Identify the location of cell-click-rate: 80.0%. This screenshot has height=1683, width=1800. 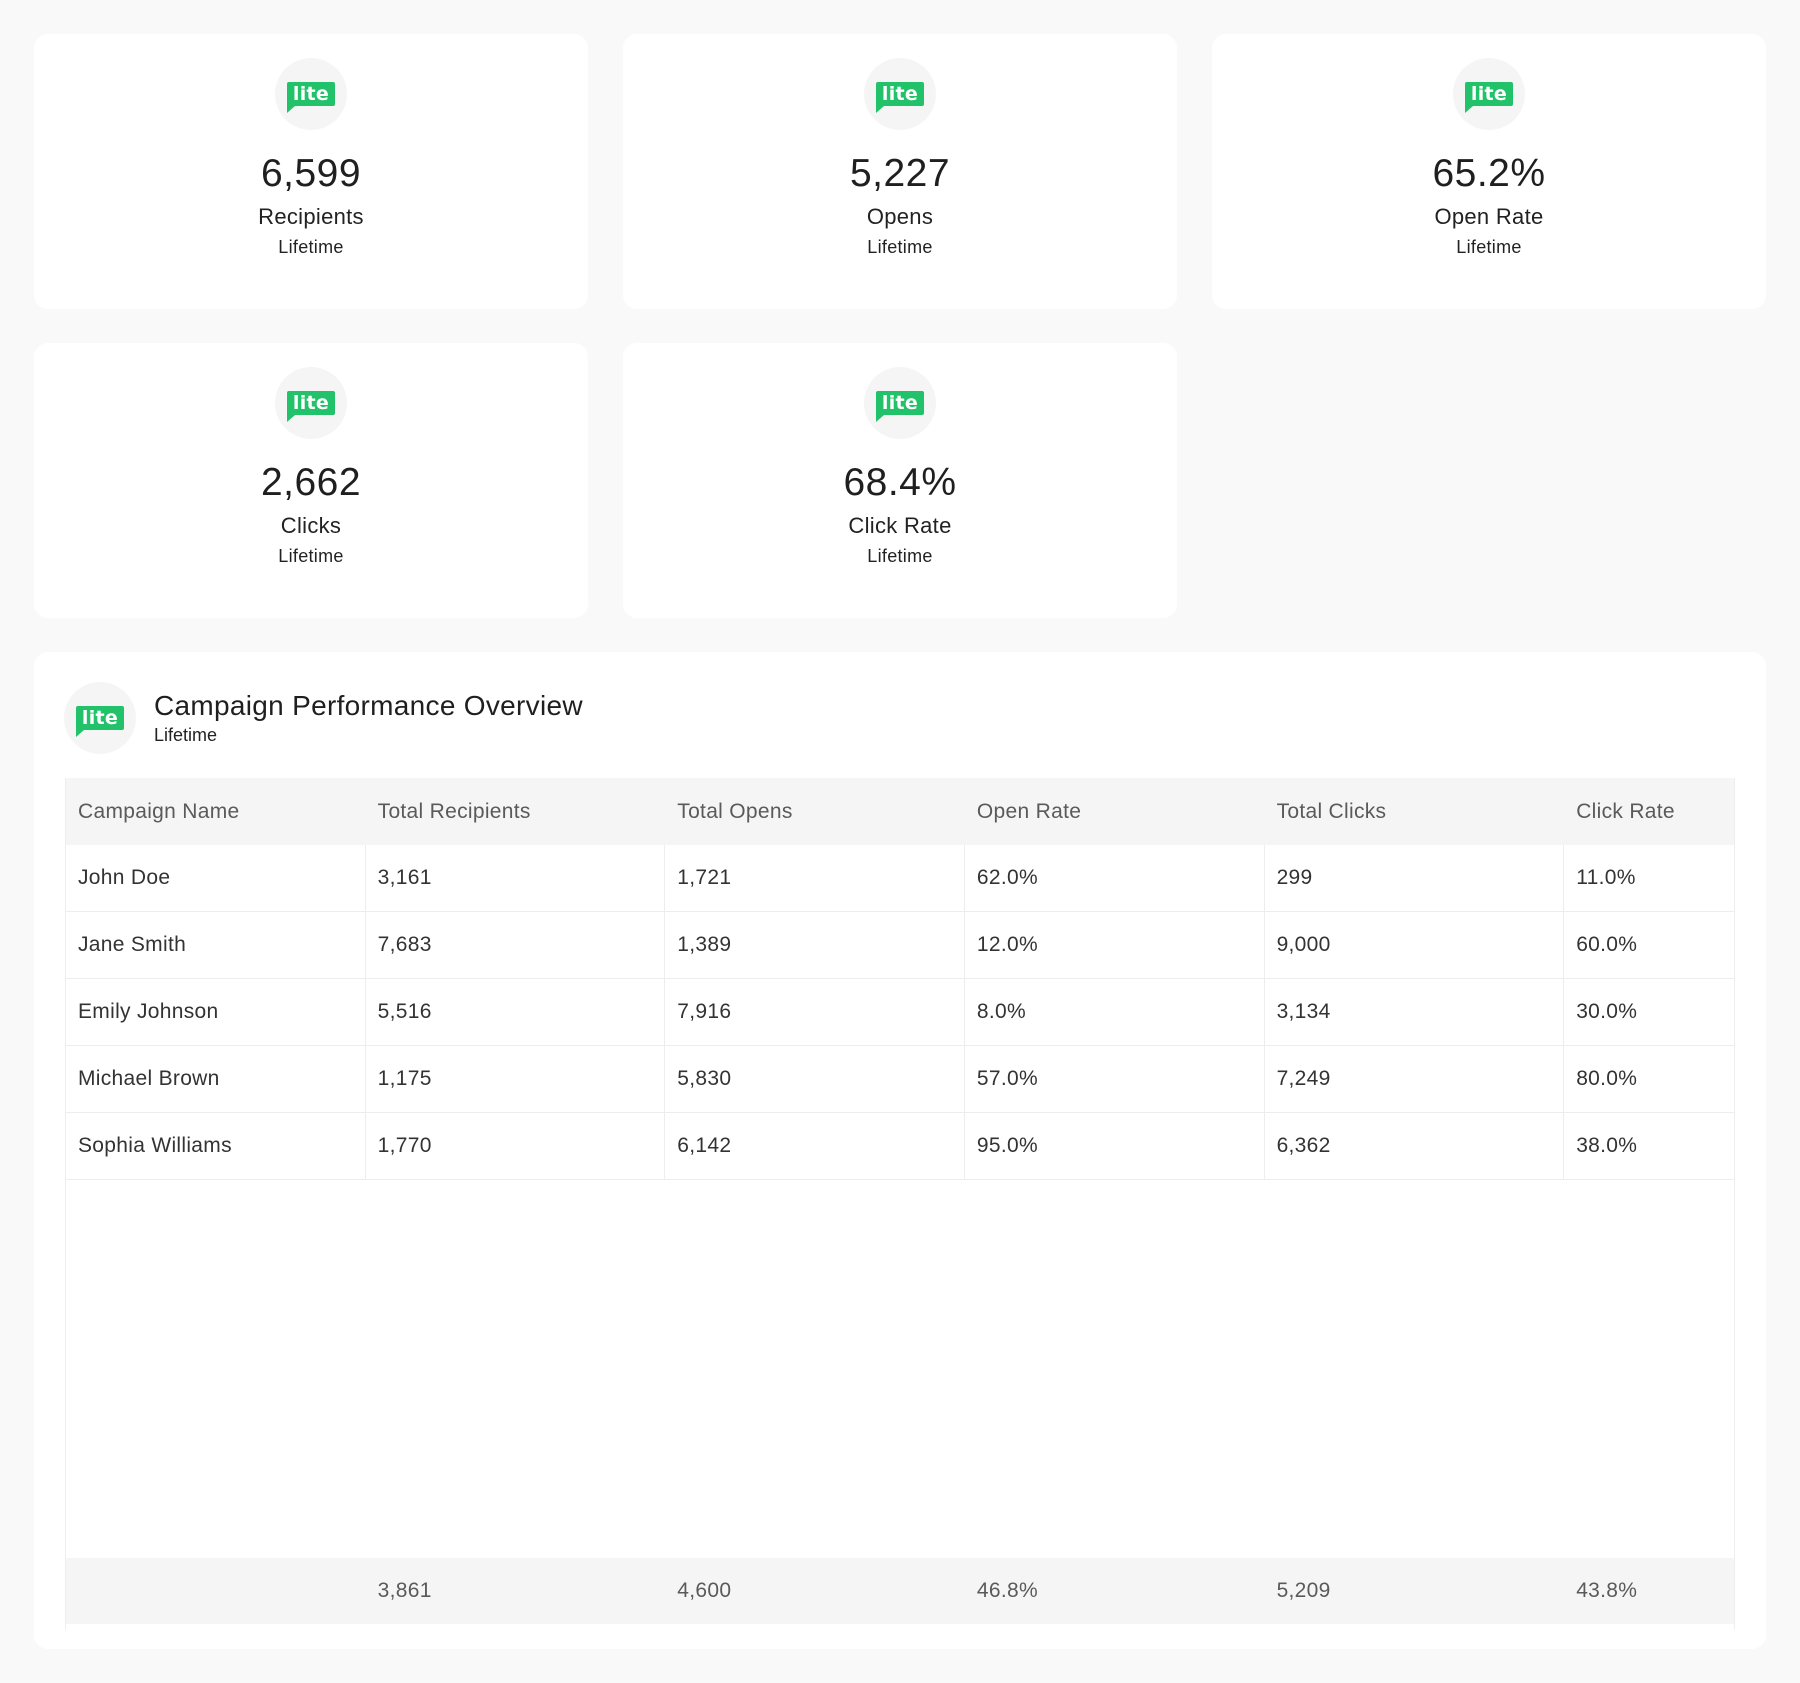
(1607, 1078).